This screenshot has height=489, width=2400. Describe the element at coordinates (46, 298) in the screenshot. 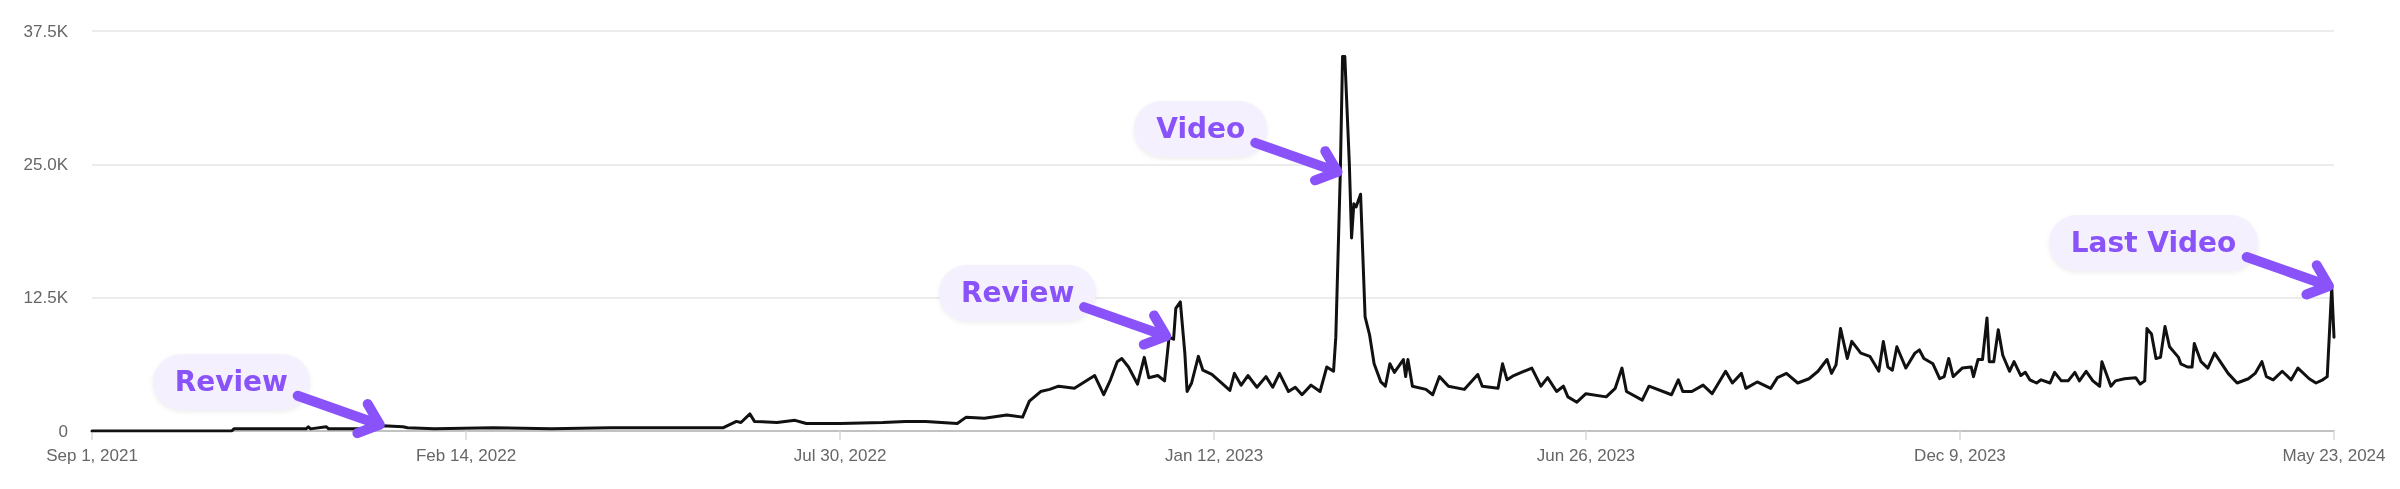

I see `y-tick-label: 12.5K` at that location.